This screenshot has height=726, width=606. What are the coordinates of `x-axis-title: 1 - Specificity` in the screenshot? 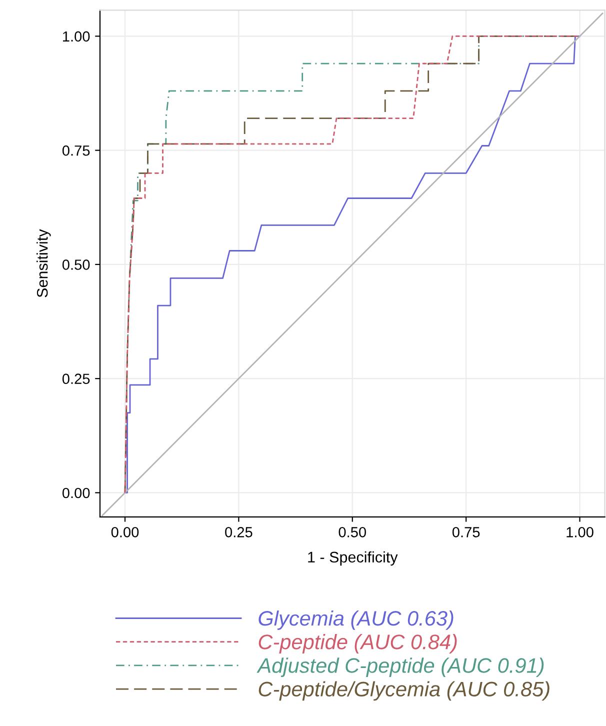 It's located at (353, 558).